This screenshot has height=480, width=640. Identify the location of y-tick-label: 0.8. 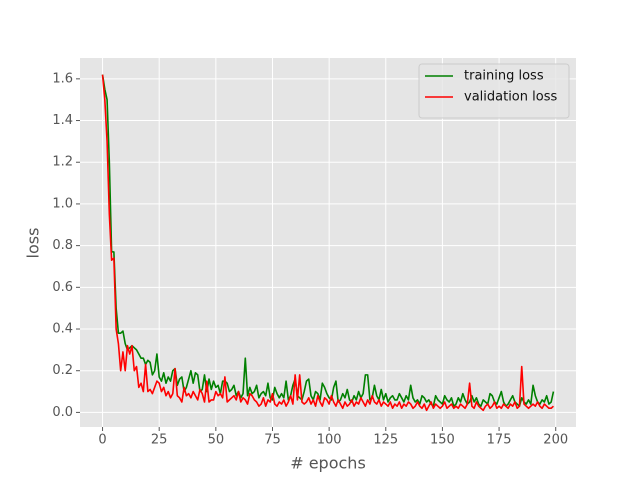
(62, 245).